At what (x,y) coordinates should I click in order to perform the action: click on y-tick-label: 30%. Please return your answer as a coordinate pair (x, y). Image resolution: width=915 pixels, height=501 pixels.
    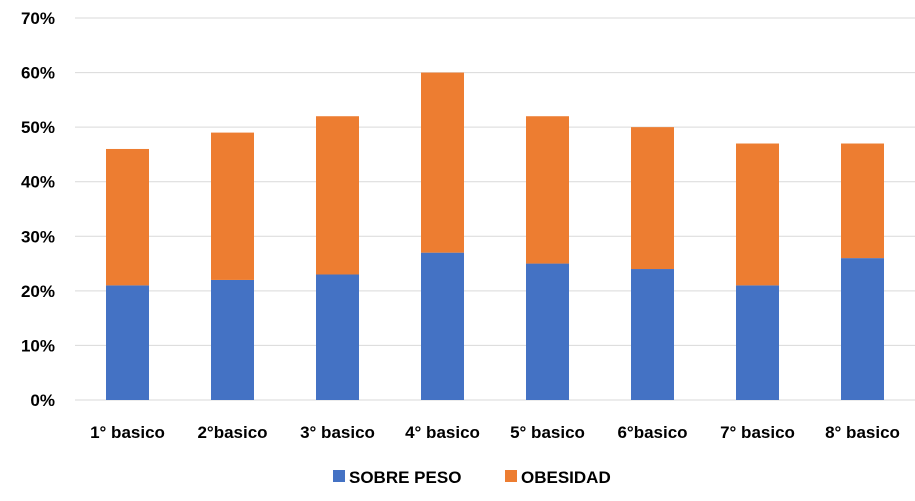
    Looking at the image, I should click on (38, 236).